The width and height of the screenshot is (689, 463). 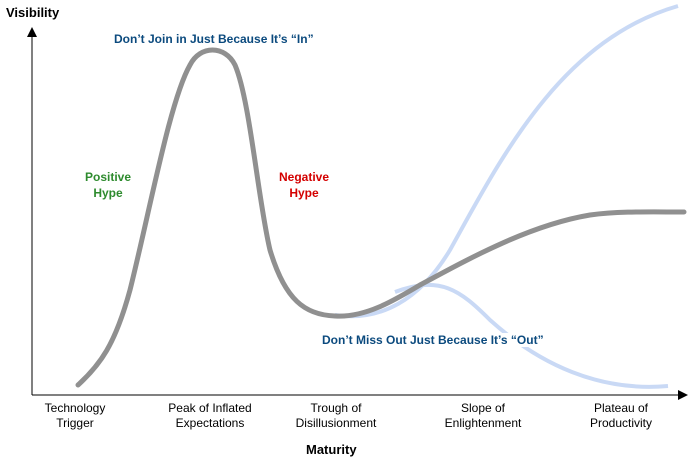 What do you see at coordinates (210, 415) in the screenshot?
I see `phase-peak-of-inflated-expectations: Peak of Inflated Expectations` at bounding box center [210, 415].